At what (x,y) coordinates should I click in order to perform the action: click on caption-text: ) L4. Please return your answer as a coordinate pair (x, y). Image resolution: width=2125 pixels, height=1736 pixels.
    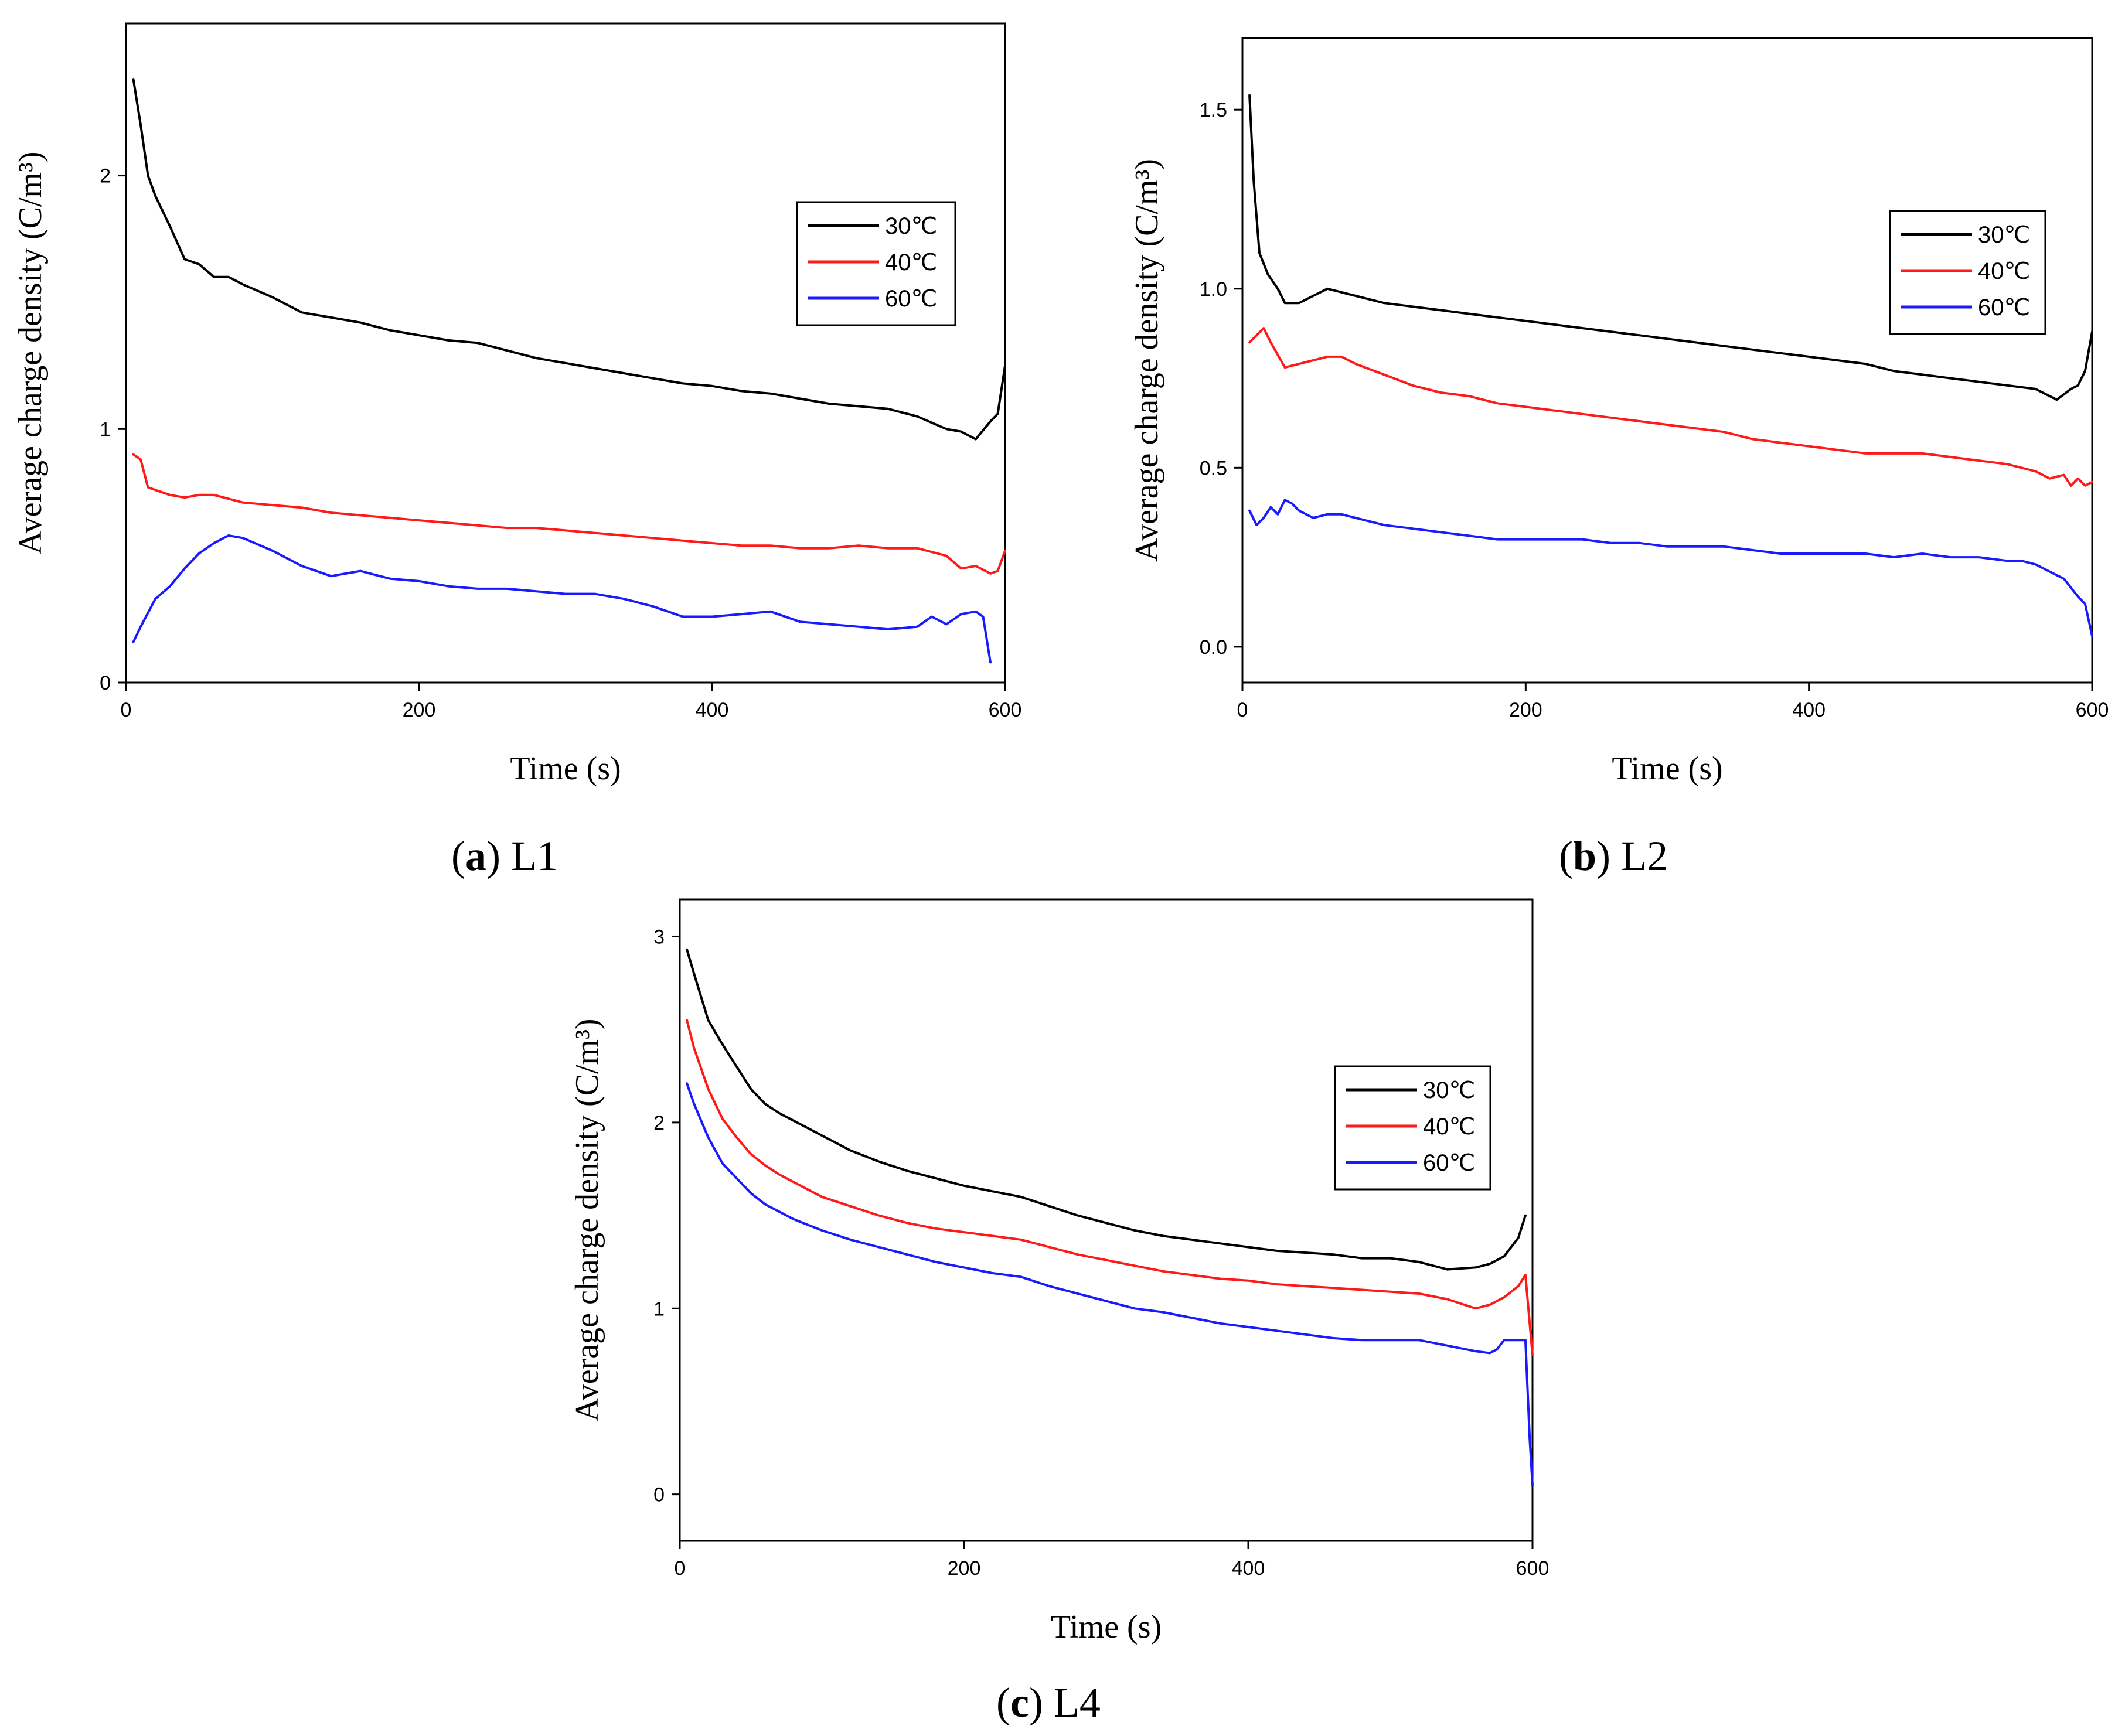
    Looking at the image, I should click on (1065, 1702).